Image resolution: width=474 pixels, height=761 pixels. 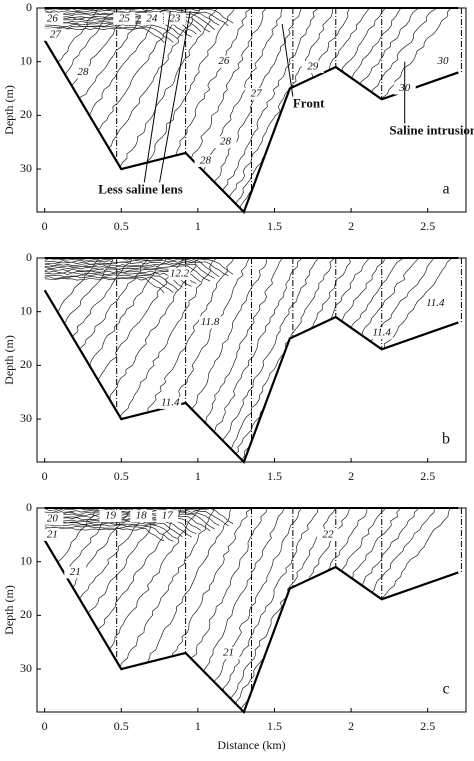 I want to click on x-tick-label: 2.5, so click(x=427, y=476).